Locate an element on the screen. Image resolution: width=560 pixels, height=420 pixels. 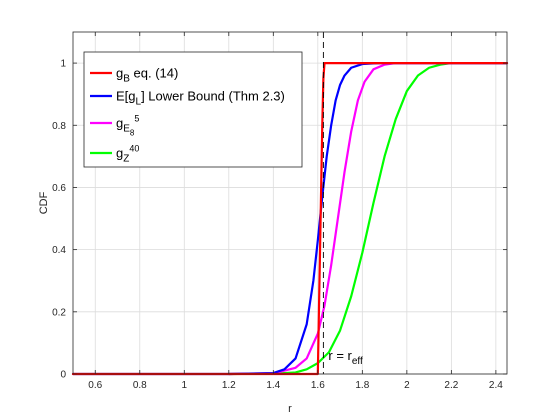
y-tick-label: 0.6 is located at coordinates (59, 188).